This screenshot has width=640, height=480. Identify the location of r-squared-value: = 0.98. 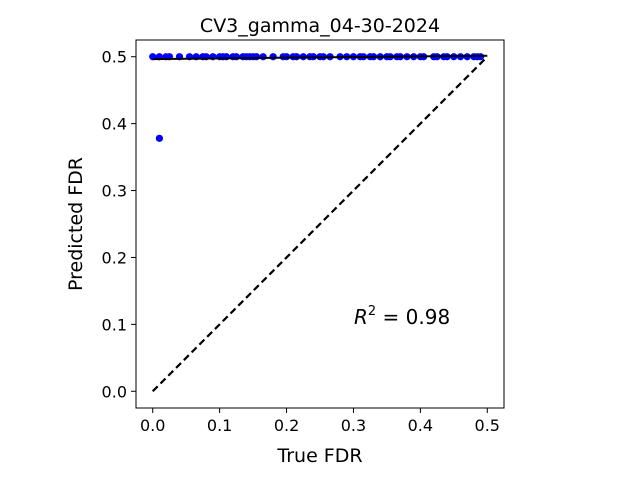
(413, 317).